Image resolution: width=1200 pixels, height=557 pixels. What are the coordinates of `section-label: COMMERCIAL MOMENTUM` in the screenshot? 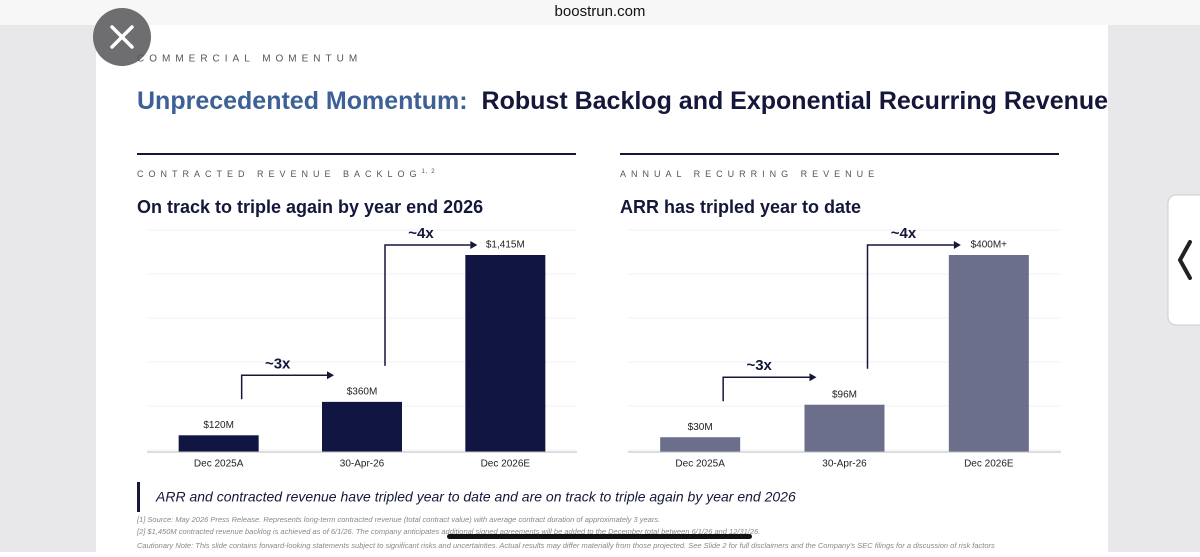 It's located at (249, 59).